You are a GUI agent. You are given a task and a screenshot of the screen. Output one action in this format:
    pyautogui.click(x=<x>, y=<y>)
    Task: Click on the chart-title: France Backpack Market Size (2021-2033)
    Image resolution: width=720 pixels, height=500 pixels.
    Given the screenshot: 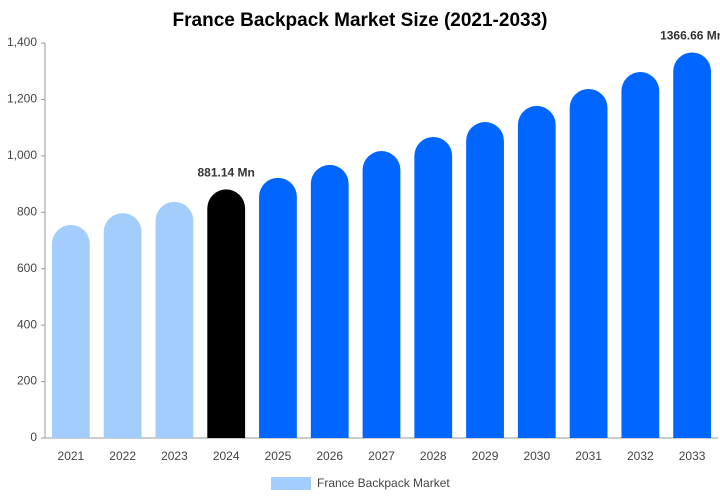 What is the action you would take?
    pyautogui.click(x=360, y=20)
    